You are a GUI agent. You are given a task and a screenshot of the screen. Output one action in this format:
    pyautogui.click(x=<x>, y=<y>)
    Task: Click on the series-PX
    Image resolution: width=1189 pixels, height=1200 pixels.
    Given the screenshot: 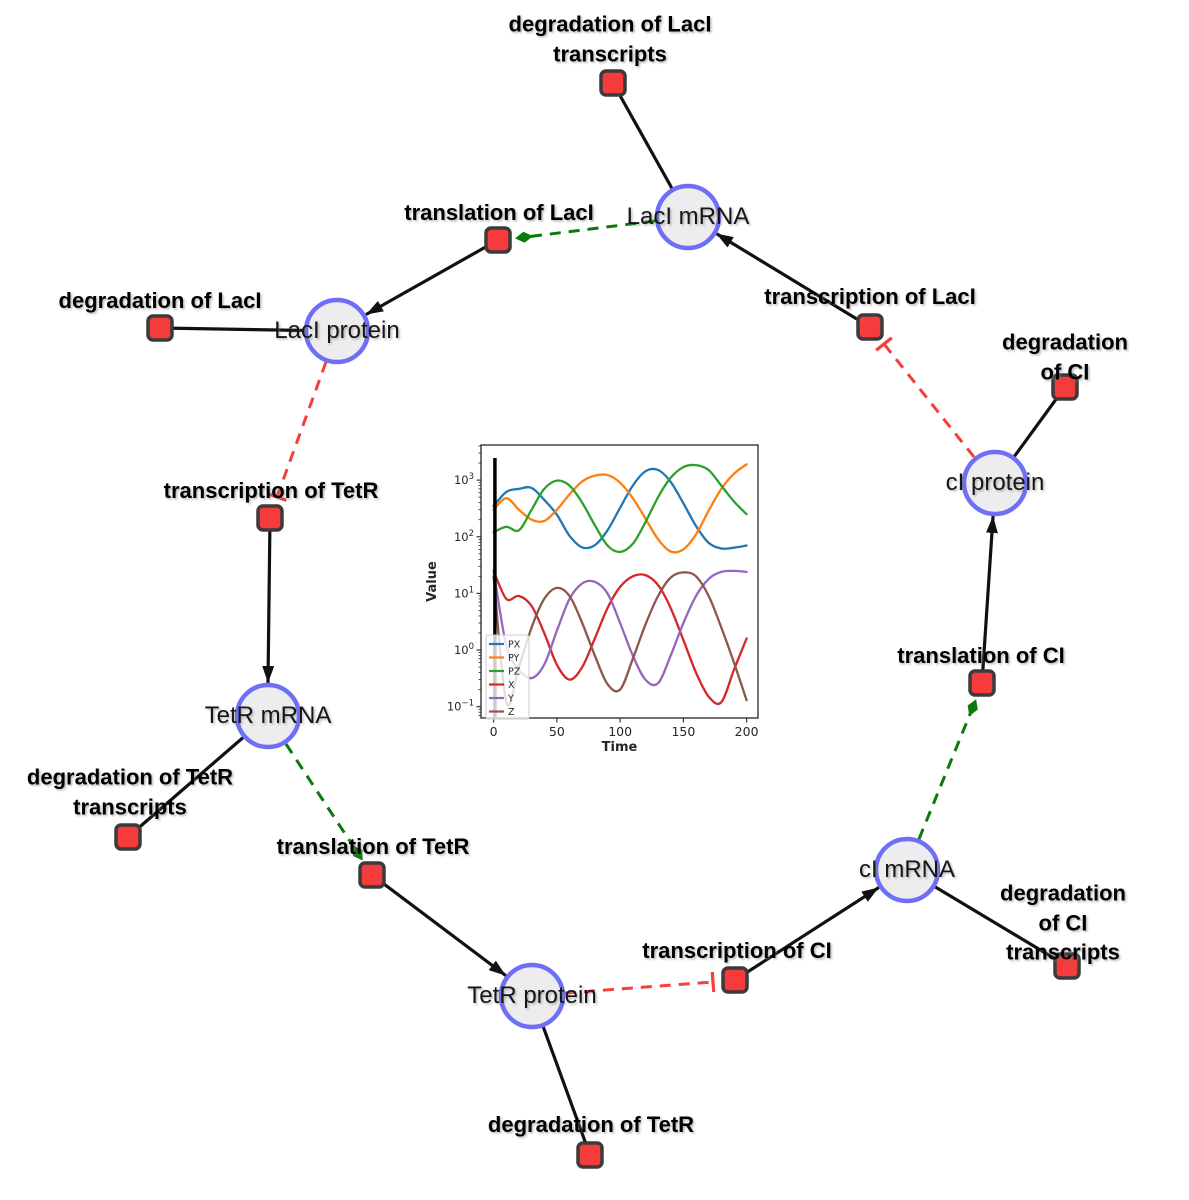 What is the action you would take?
    pyautogui.click(x=620, y=508)
    